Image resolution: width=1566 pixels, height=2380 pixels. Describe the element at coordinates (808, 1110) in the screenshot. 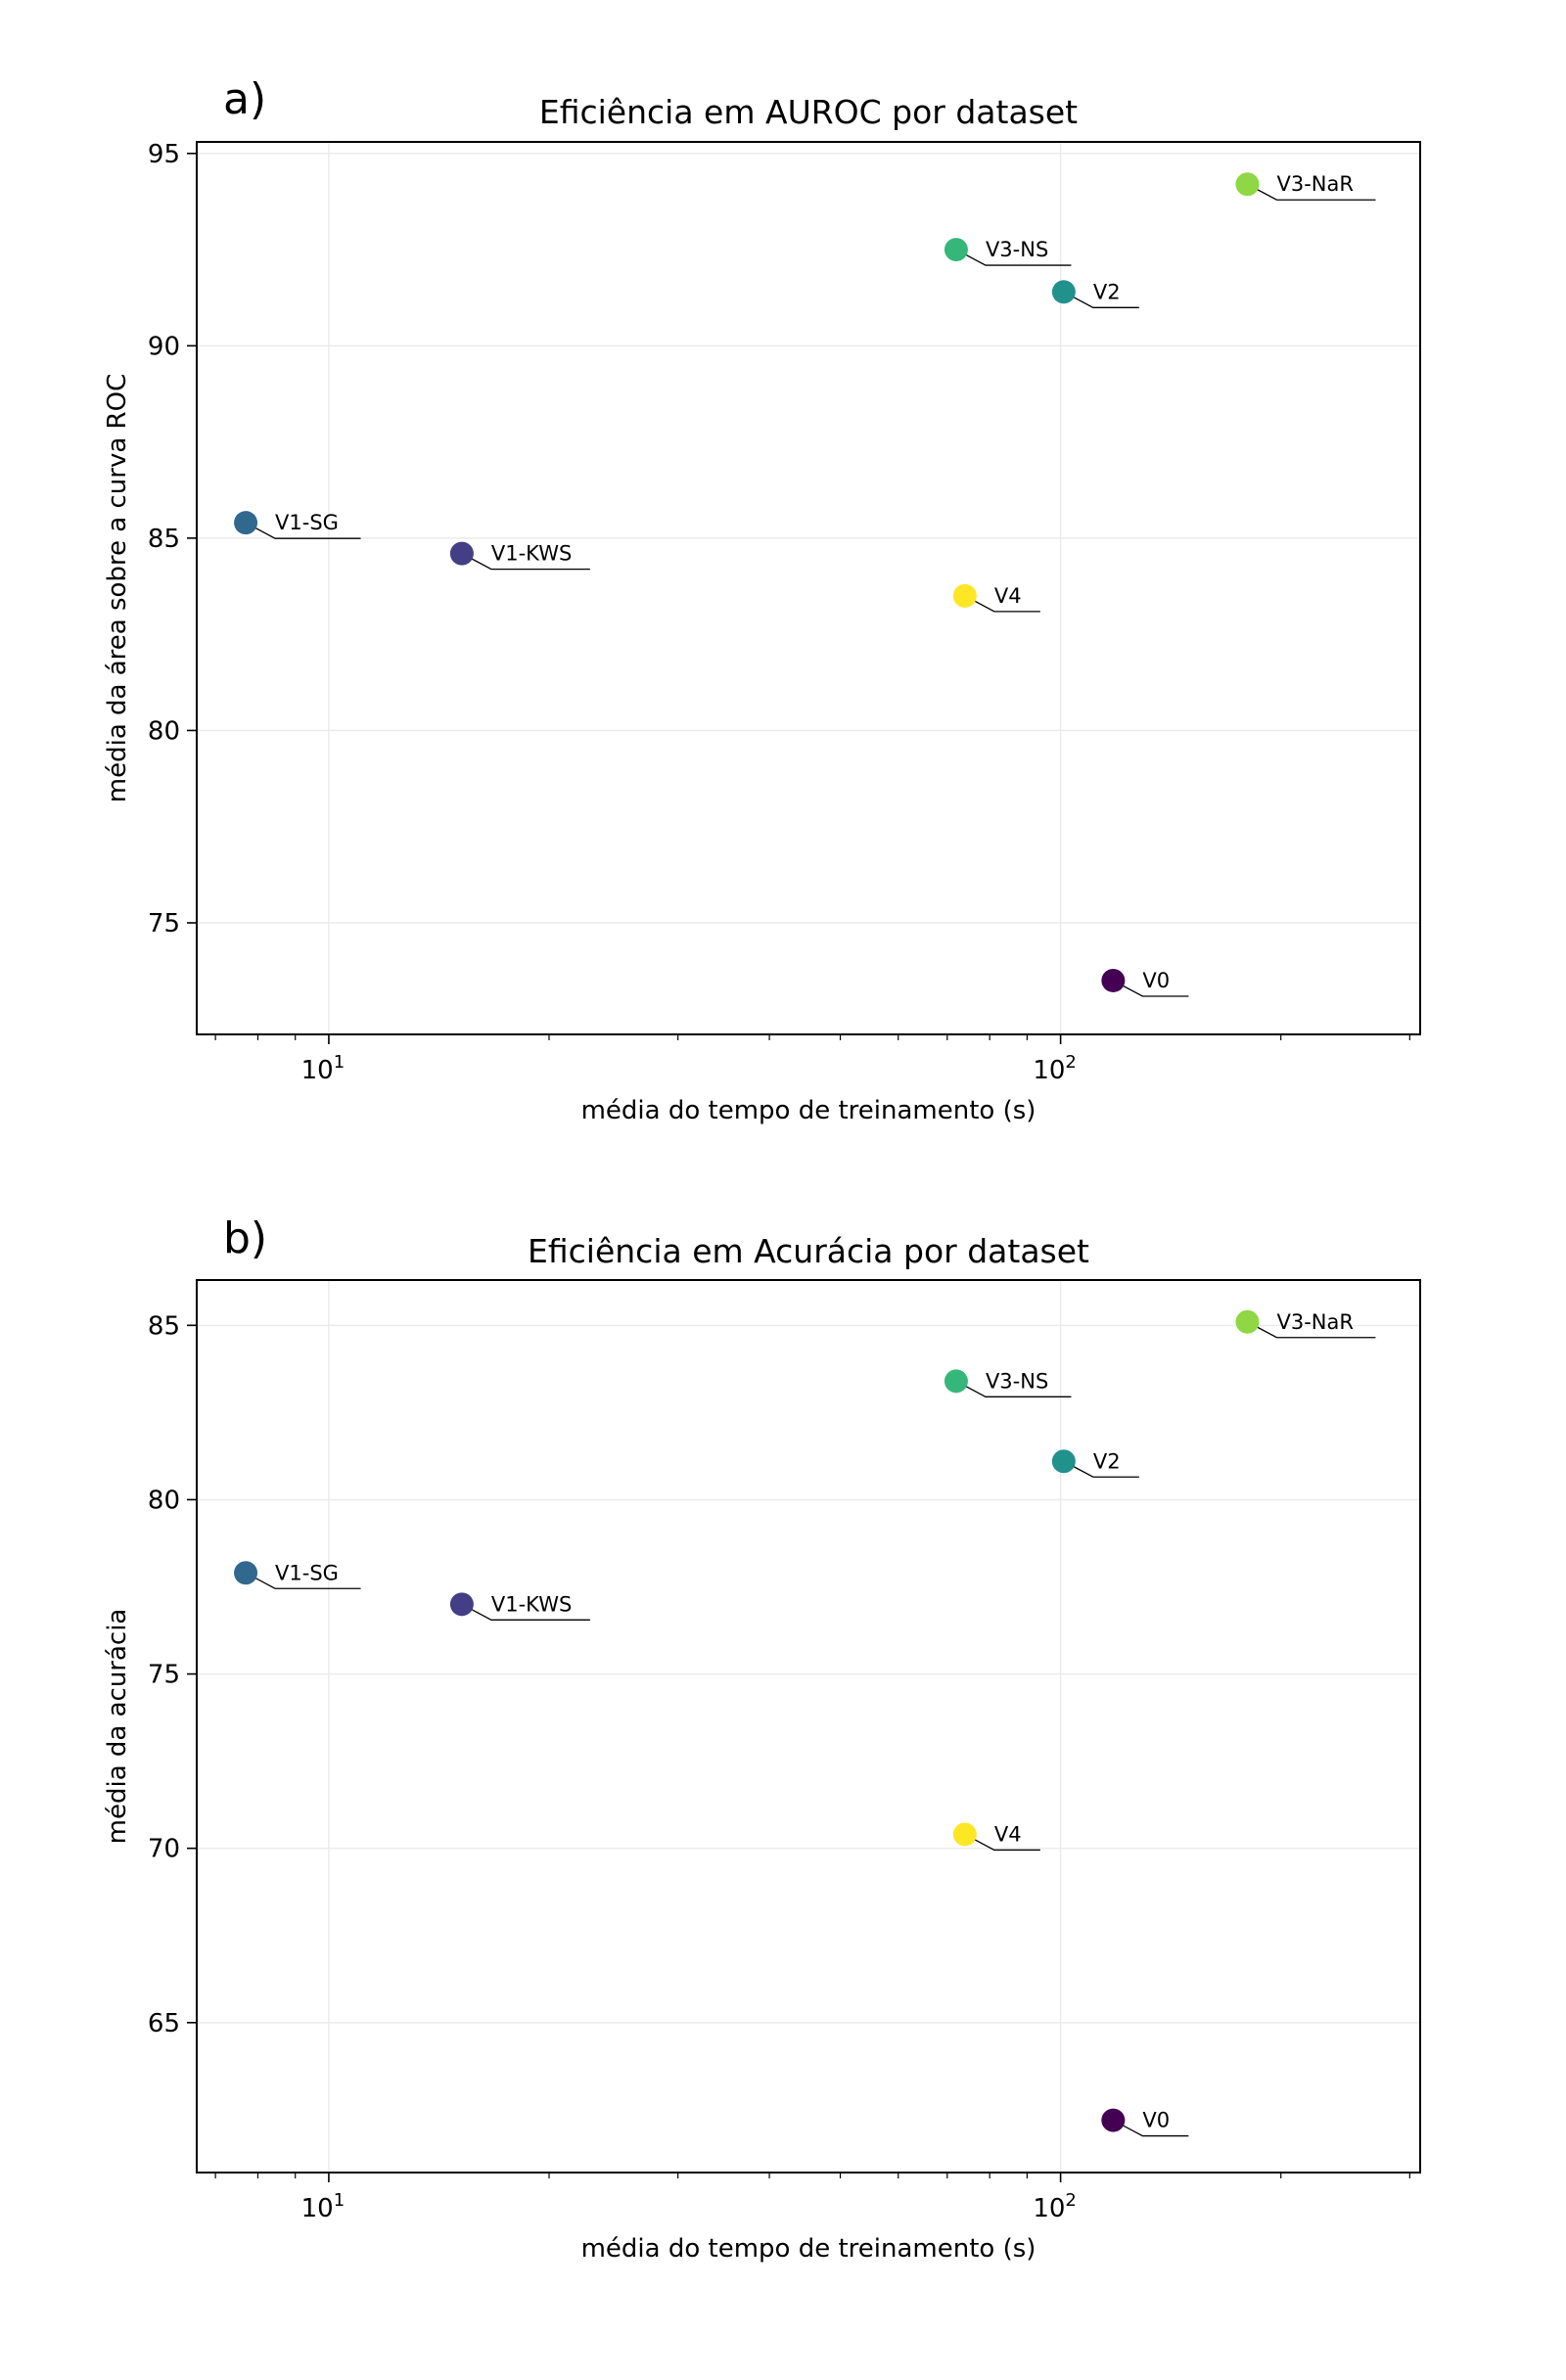

I see `x-axis-label-a: média do tempo de treinamento (s)` at that location.